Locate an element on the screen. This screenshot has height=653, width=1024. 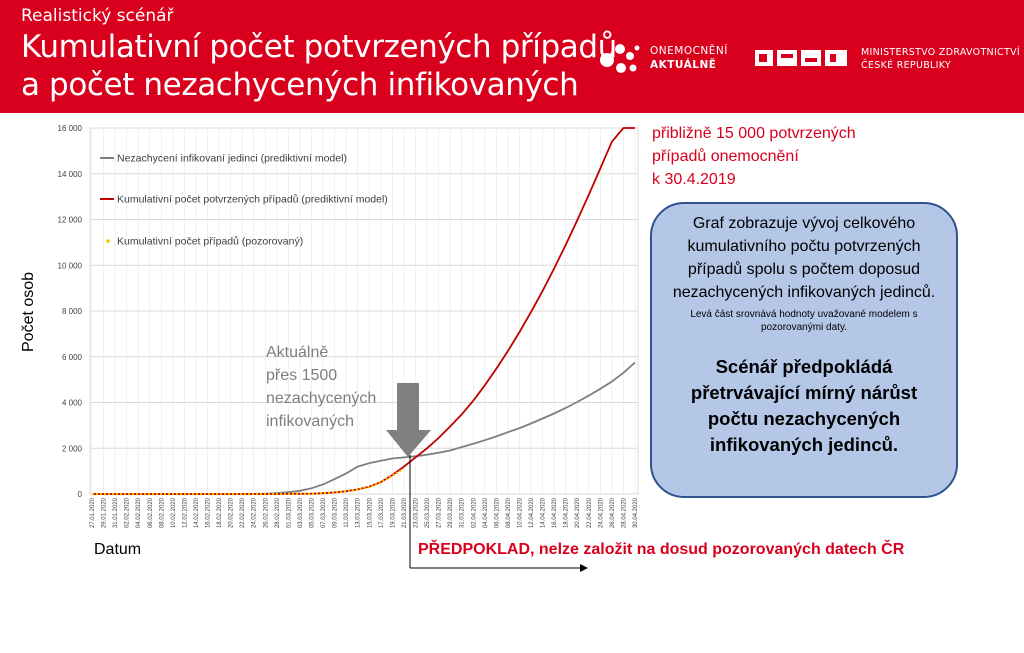
x-tick-label: 27.01.2020 is located at coordinates (93, 512).